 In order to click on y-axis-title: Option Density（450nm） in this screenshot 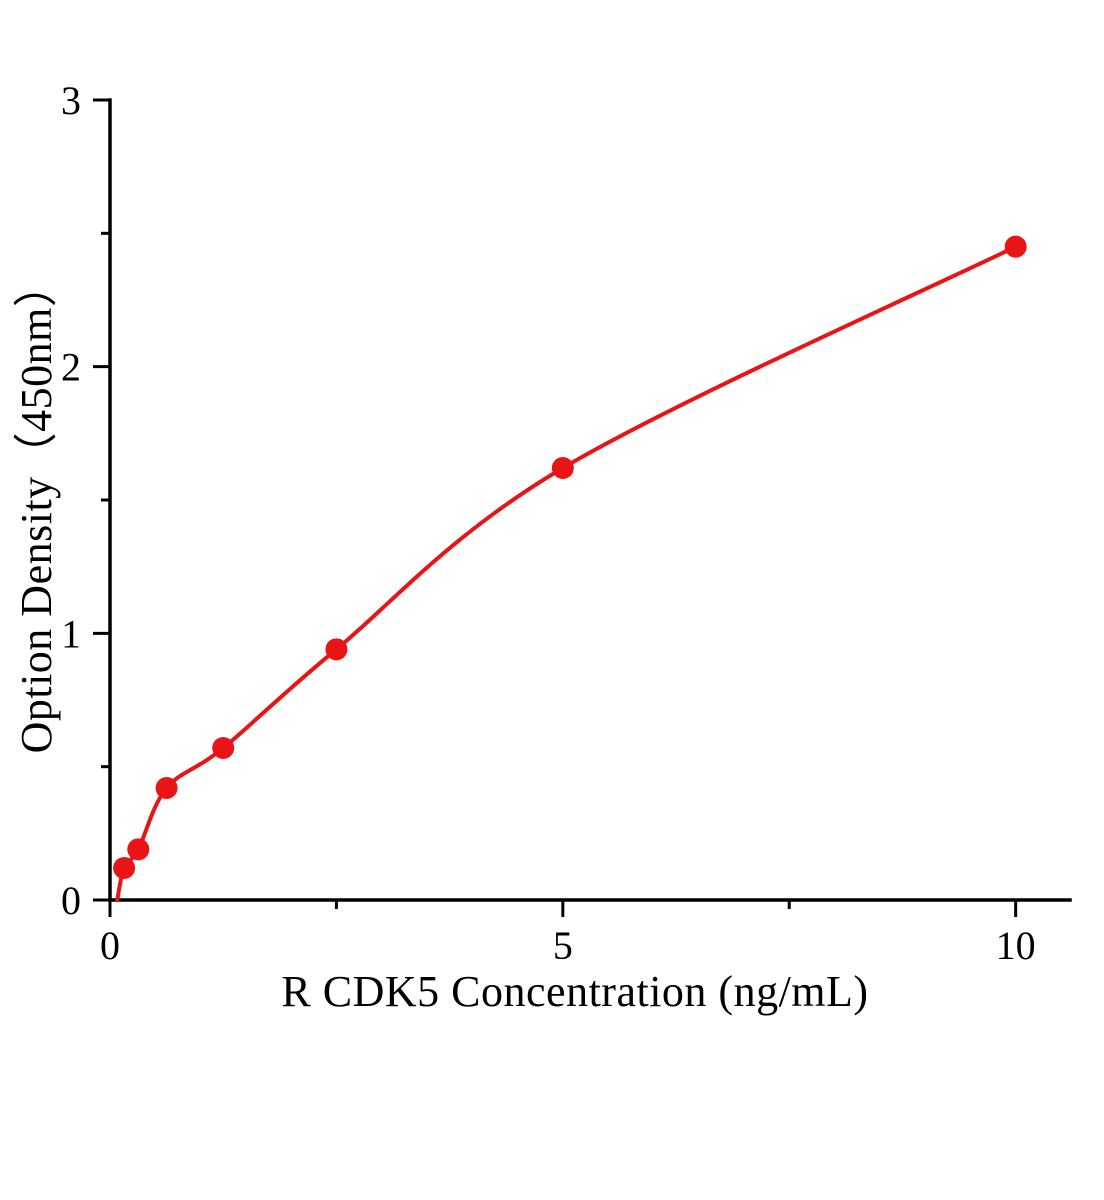, I will do `click(36, 508)`.